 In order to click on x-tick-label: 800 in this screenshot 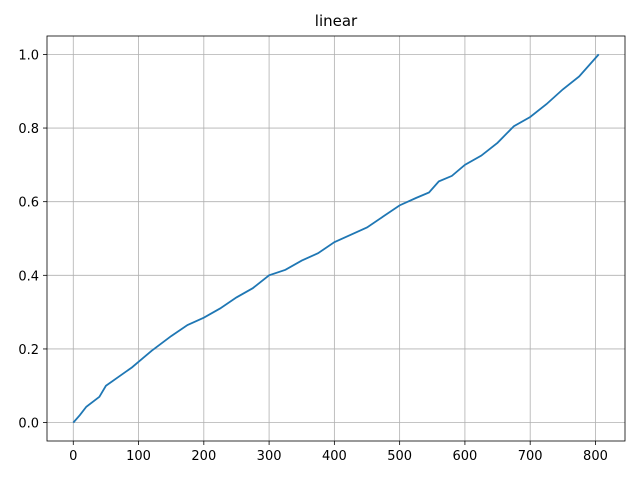, I will do `click(595, 456)`.